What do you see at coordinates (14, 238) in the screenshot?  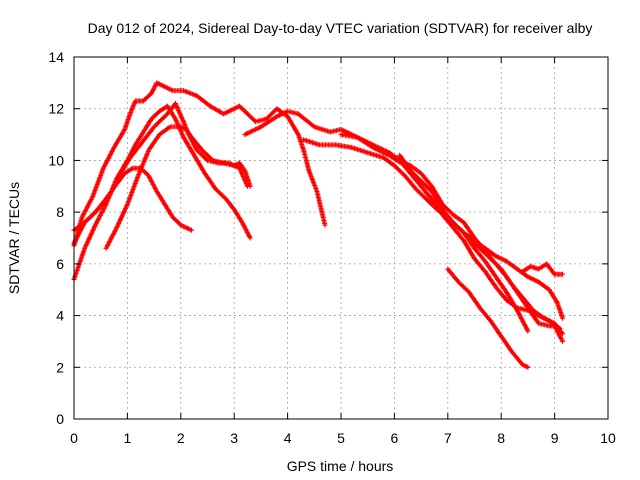 I see `y-axis-label: SDTVAR / TECUs` at bounding box center [14, 238].